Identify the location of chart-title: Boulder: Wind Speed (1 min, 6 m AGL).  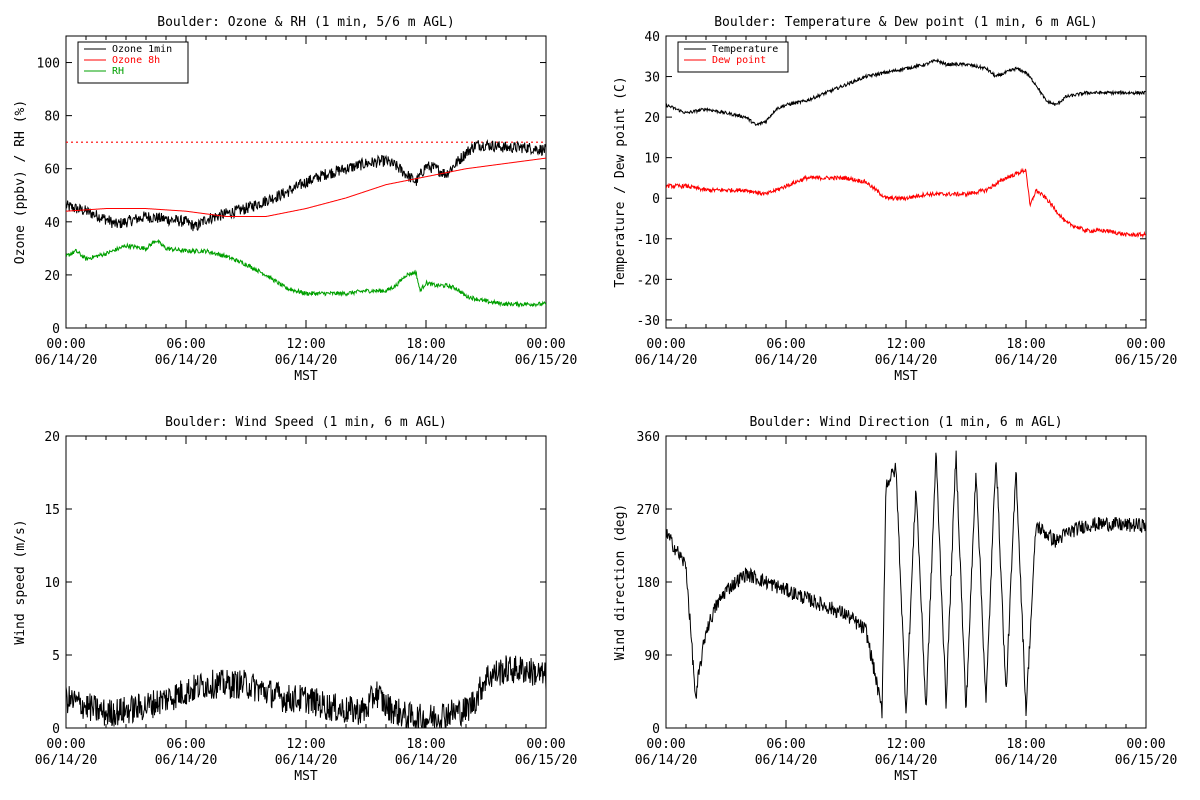
(306, 422).